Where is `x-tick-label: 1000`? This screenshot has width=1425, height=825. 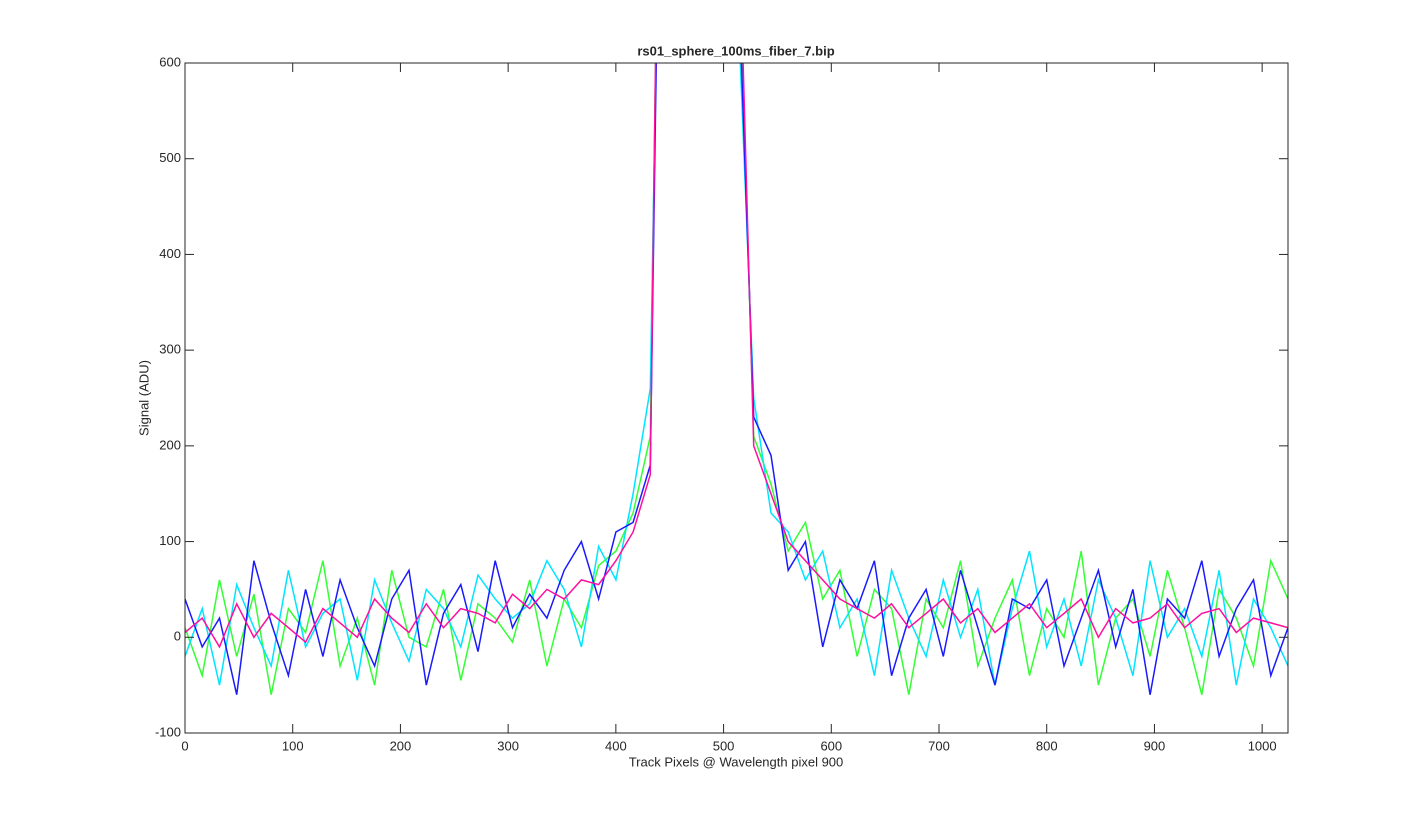 x-tick-label: 1000 is located at coordinates (1262, 745).